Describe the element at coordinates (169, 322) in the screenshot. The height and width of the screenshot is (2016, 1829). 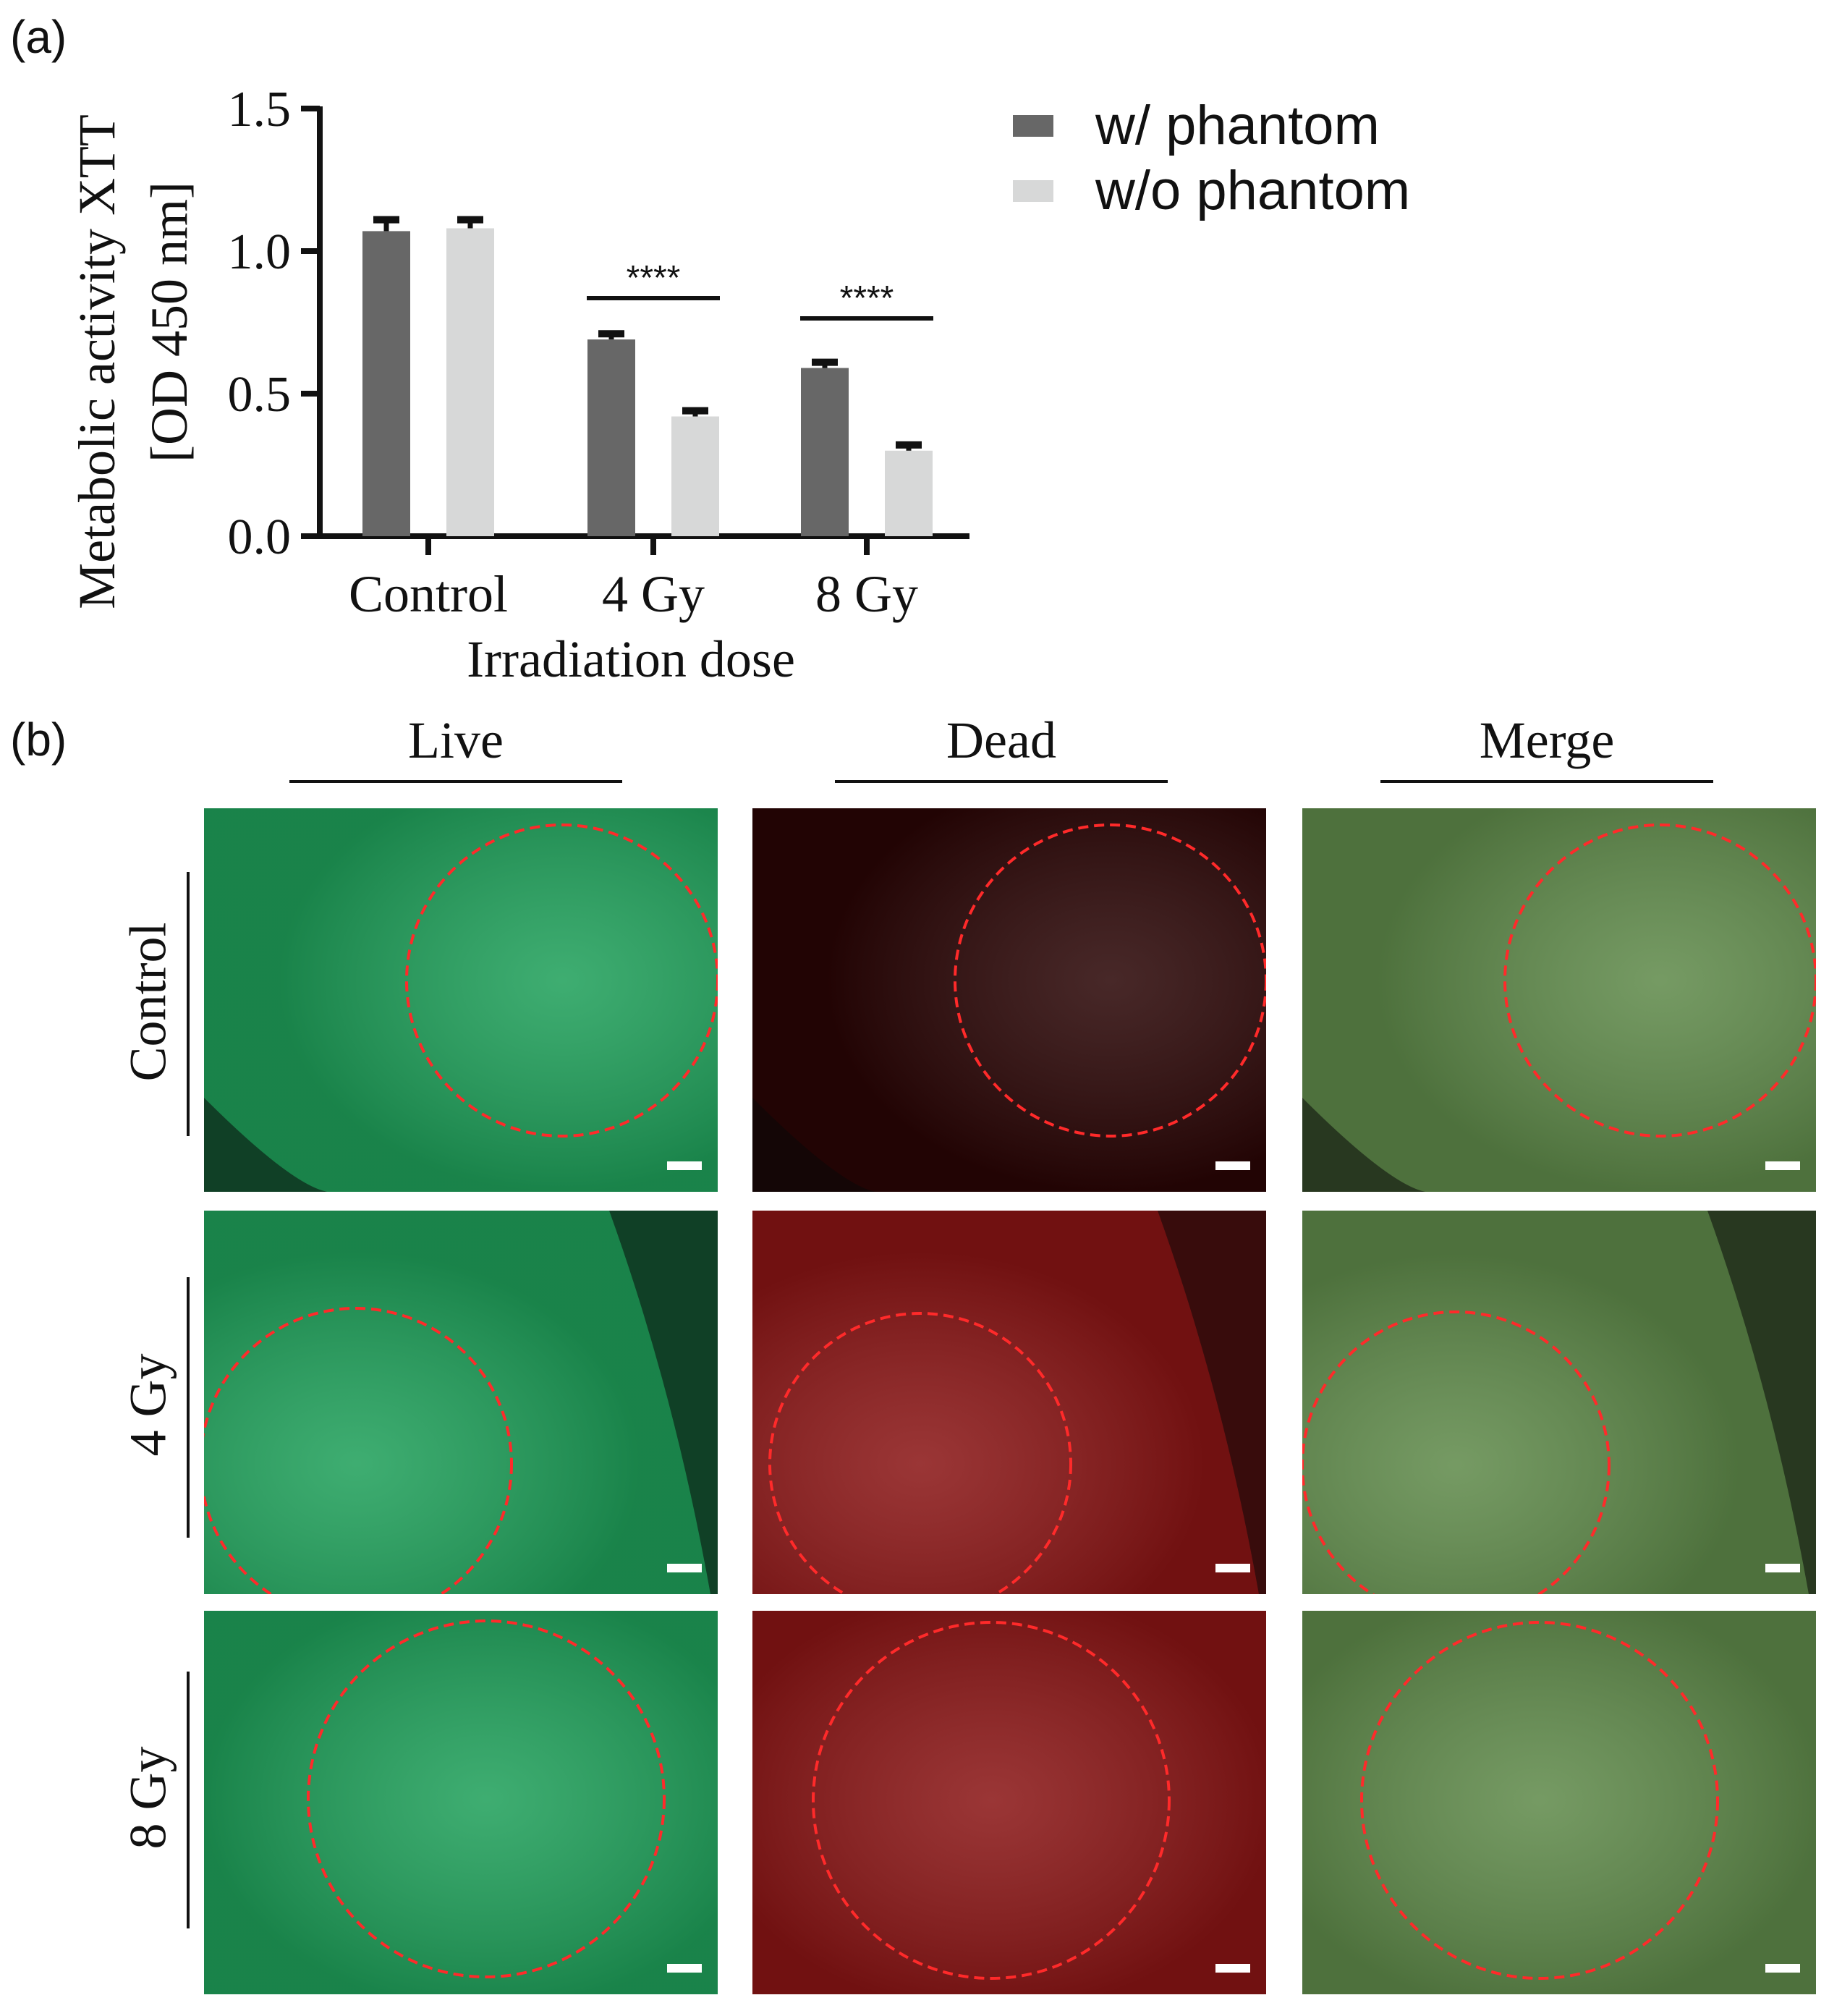
I see `y-axis-label-unit: [OD 450 nm]` at that location.